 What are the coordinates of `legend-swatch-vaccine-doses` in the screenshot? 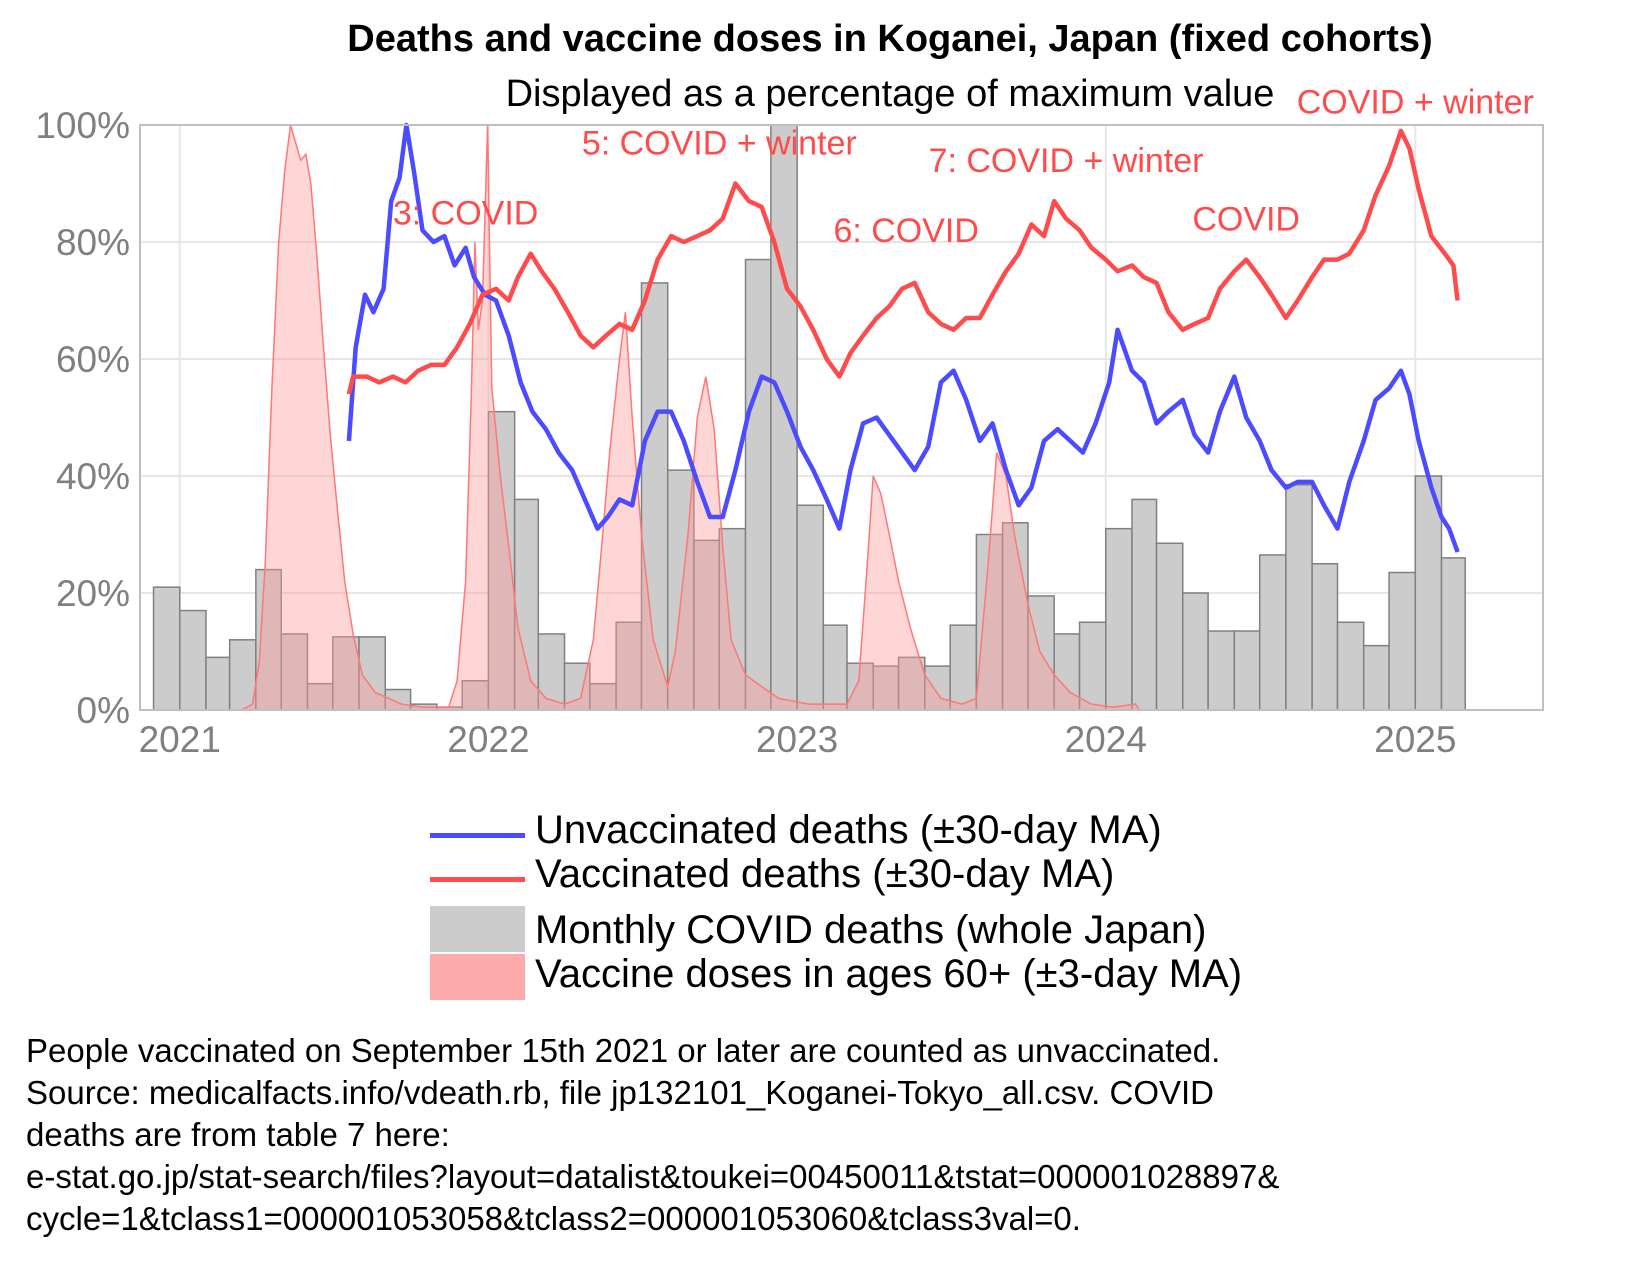 It's located at (477, 977).